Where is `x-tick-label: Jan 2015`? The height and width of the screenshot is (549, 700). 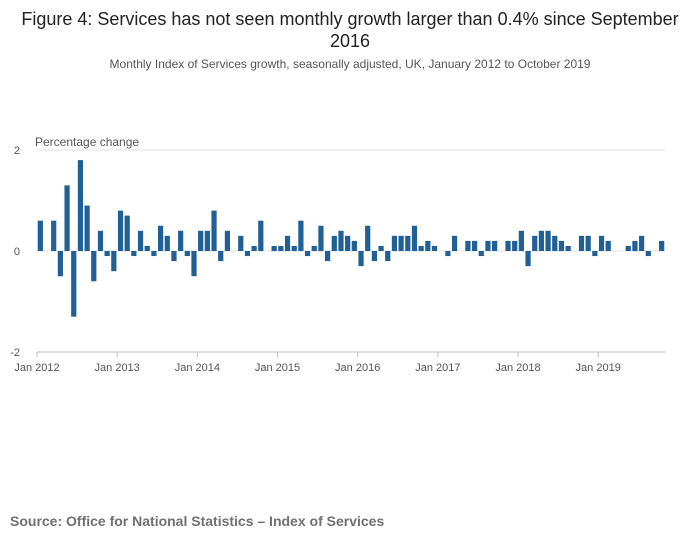 x-tick-label: Jan 2015 is located at coordinates (277, 368).